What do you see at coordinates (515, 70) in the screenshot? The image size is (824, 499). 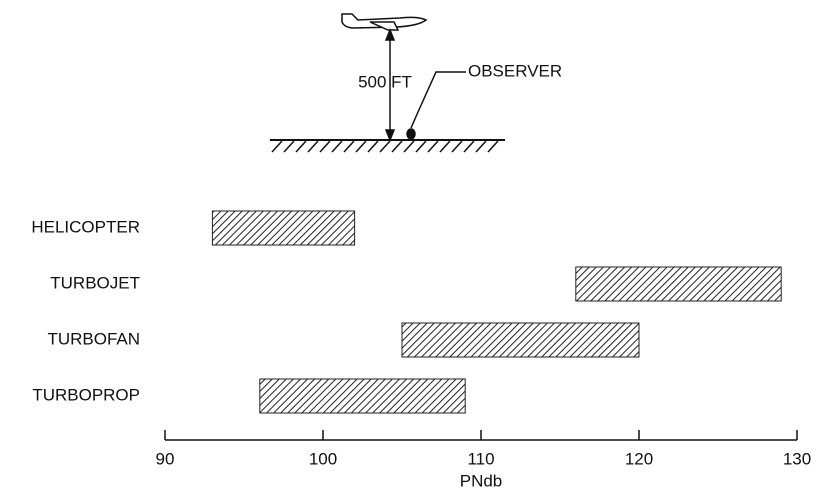 I see `annotation: OBSERVER` at bounding box center [515, 70].